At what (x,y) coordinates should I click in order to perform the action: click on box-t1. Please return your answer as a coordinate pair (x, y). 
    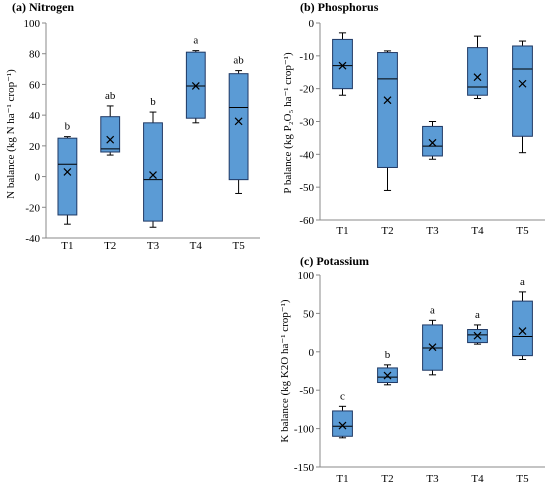
    Looking at the image, I should click on (342, 64).